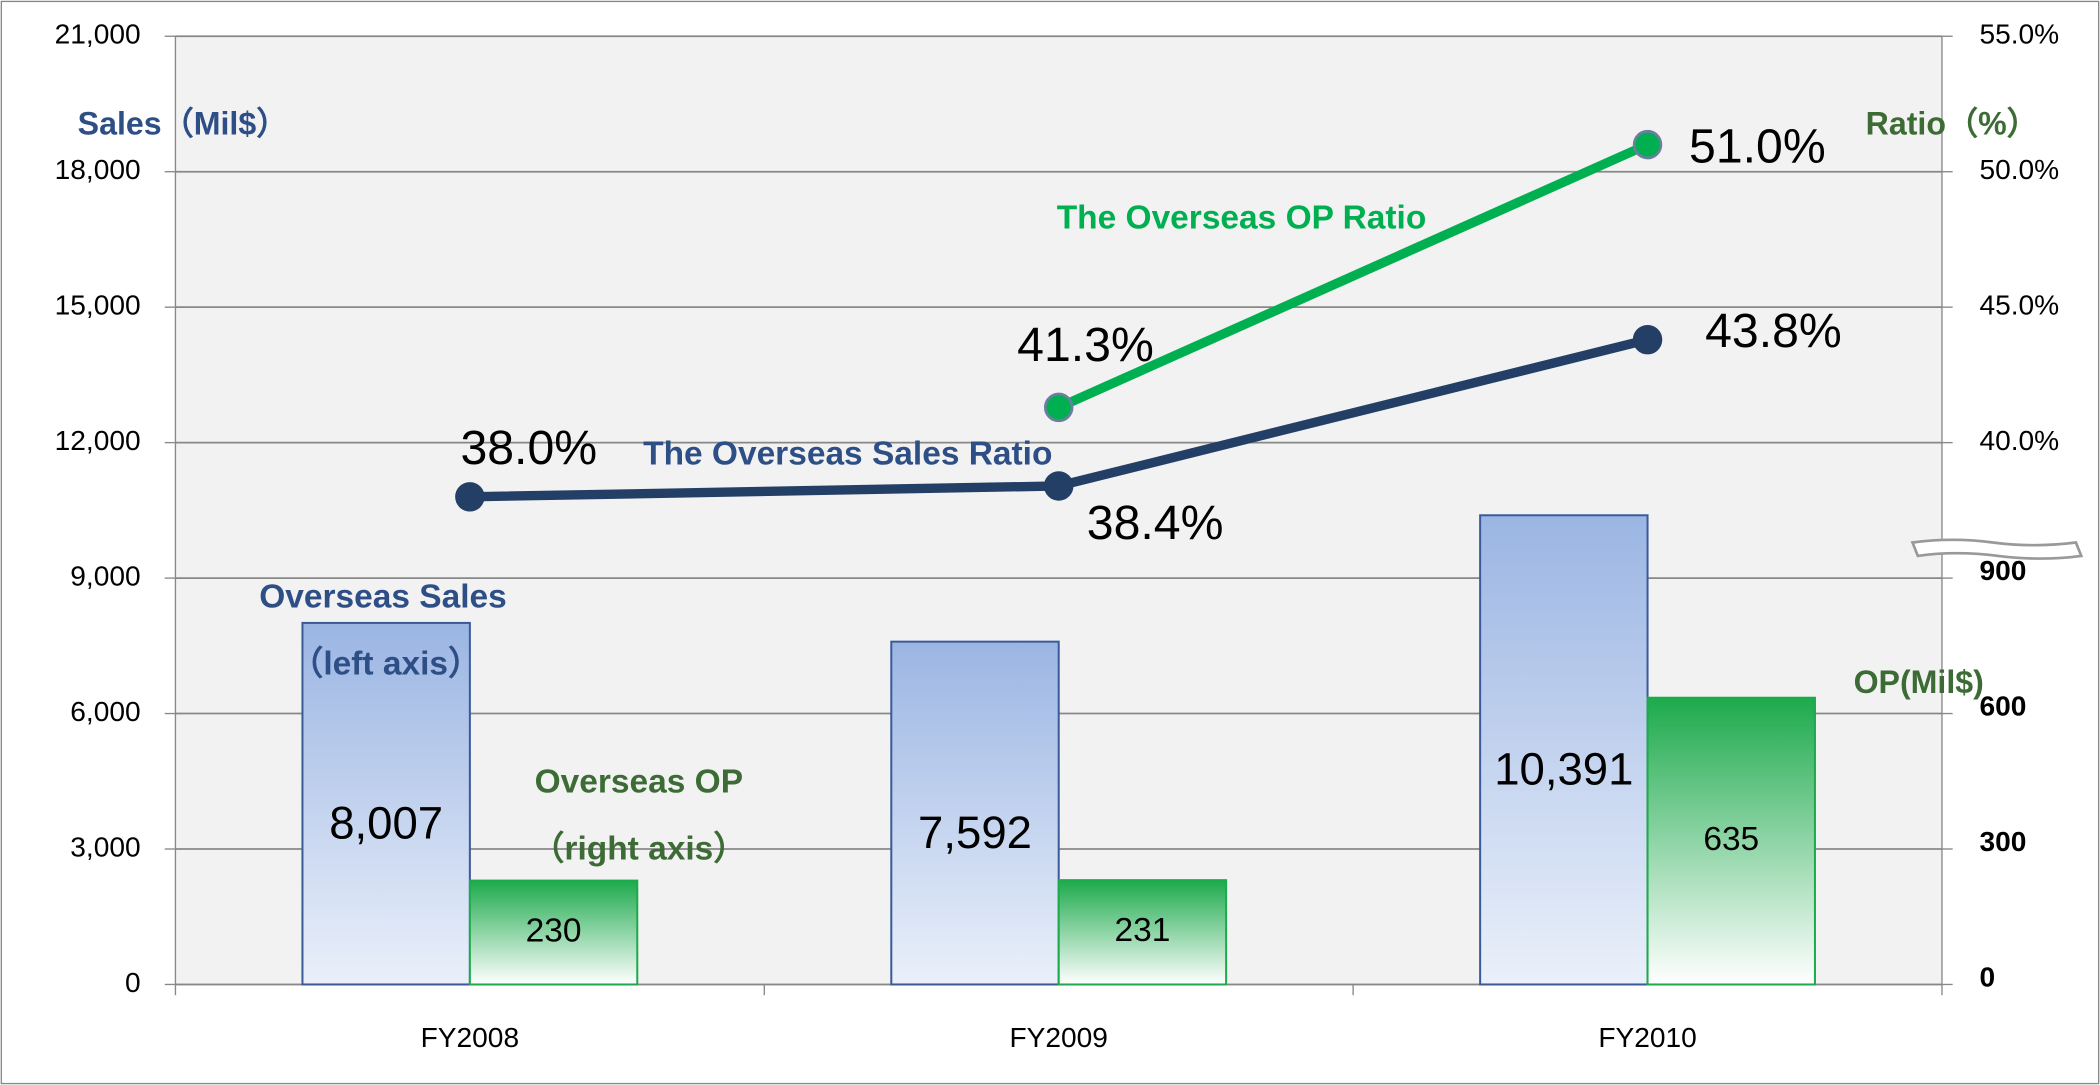  I want to click on value-label: 7,592, so click(975, 832).